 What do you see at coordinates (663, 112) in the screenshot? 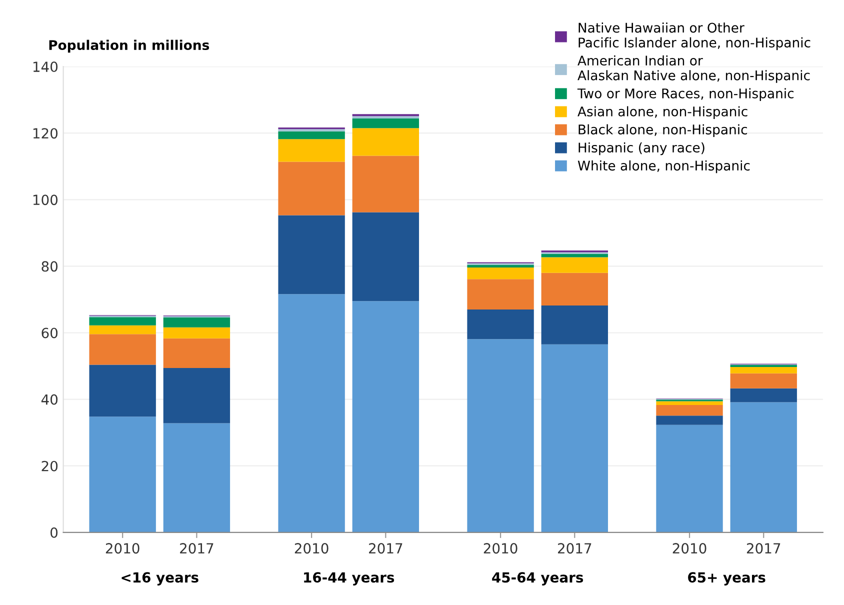
I see `legend-label: Asian alone, non-Hispanic` at bounding box center [663, 112].